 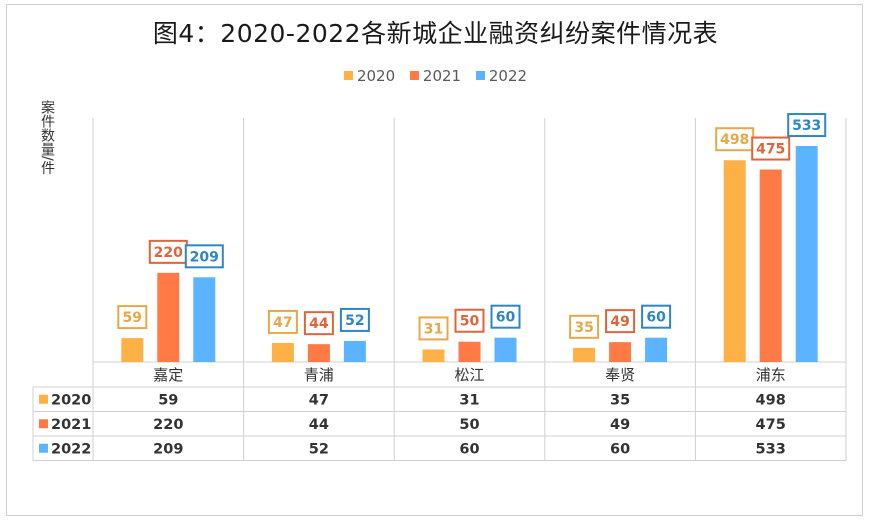 I want to click on table-series-name: 2022, so click(x=71, y=449).